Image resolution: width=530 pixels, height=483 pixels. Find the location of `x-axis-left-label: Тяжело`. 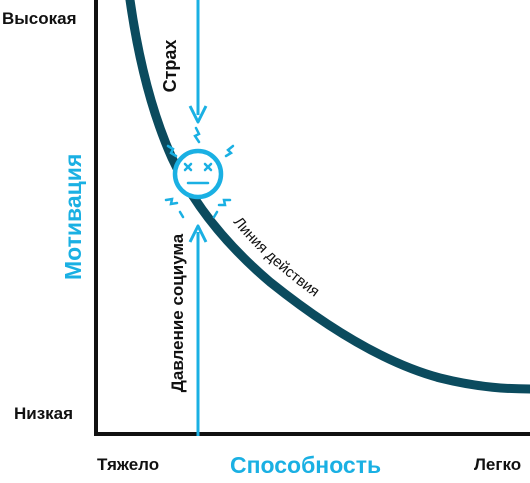

x-axis-left-label: Тяжело is located at coordinates (128, 464).